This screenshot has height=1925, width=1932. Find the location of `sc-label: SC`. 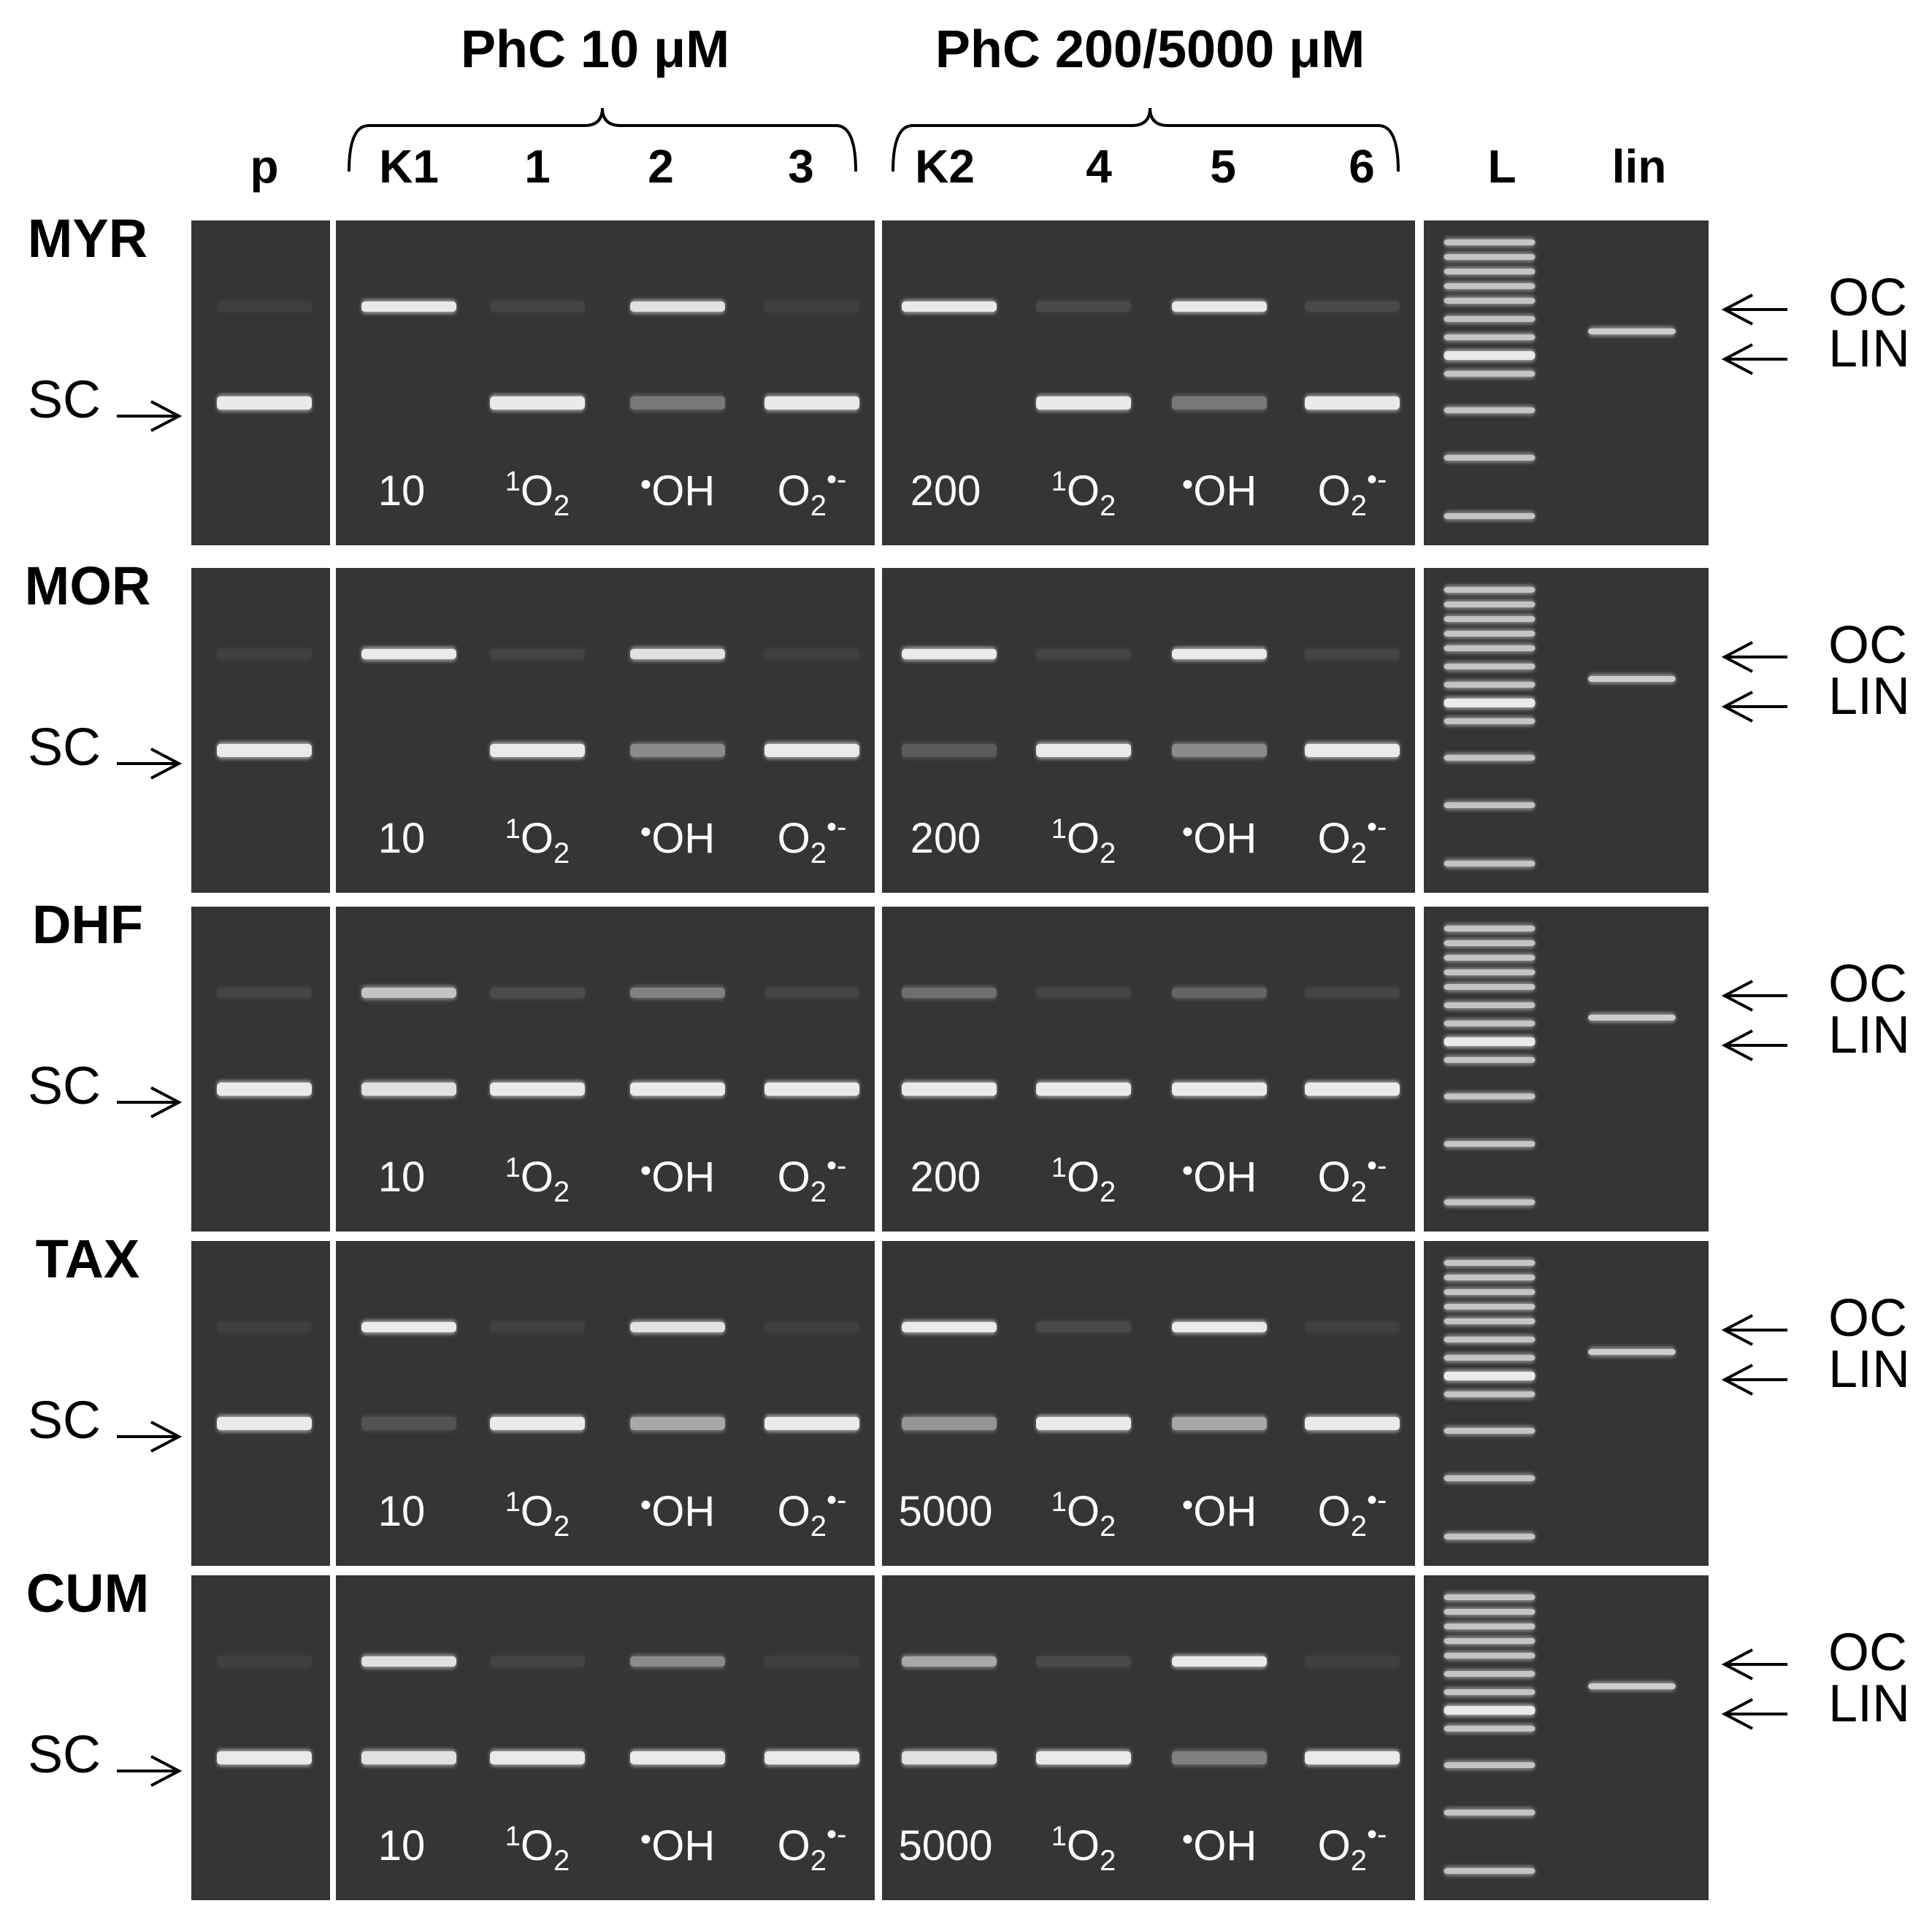

sc-label: SC is located at coordinates (64, 747).